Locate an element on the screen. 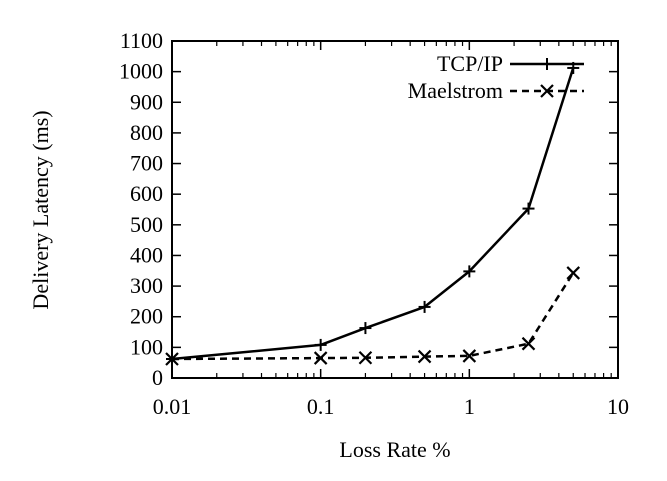 This screenshot has width=667, height=481. y-axis-title: Delivery Latency (ms) is located at coordinates (40, 209).